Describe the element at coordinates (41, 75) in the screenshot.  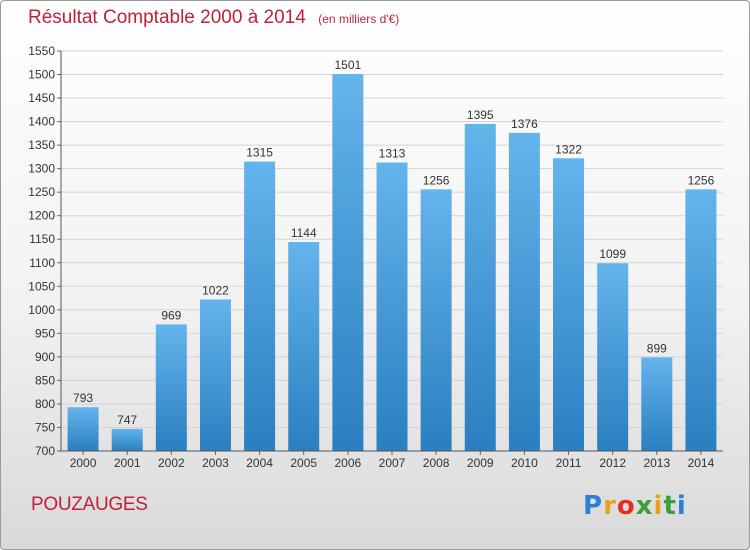
I see `y-tick-label: 1500` at that location.